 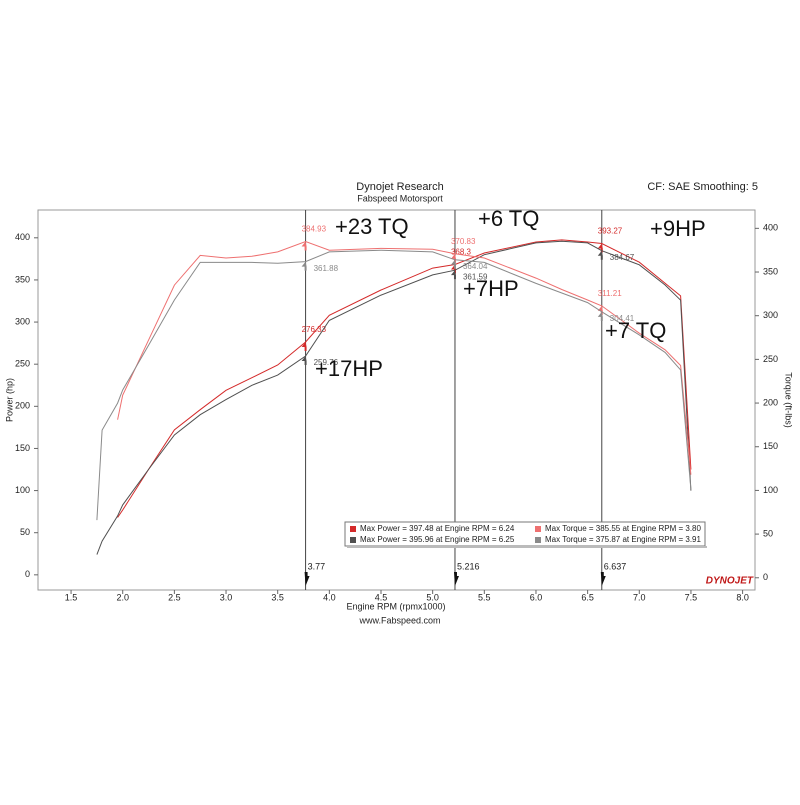 I want to click on y-tick-label: 400, so click(x=22, y=237).